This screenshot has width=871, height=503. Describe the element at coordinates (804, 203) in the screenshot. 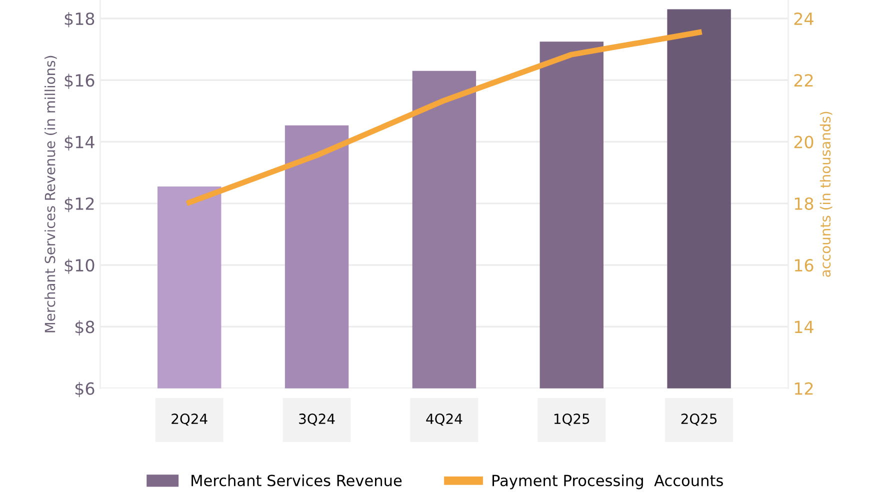

I see `y2-tick-label: 18` at that location.